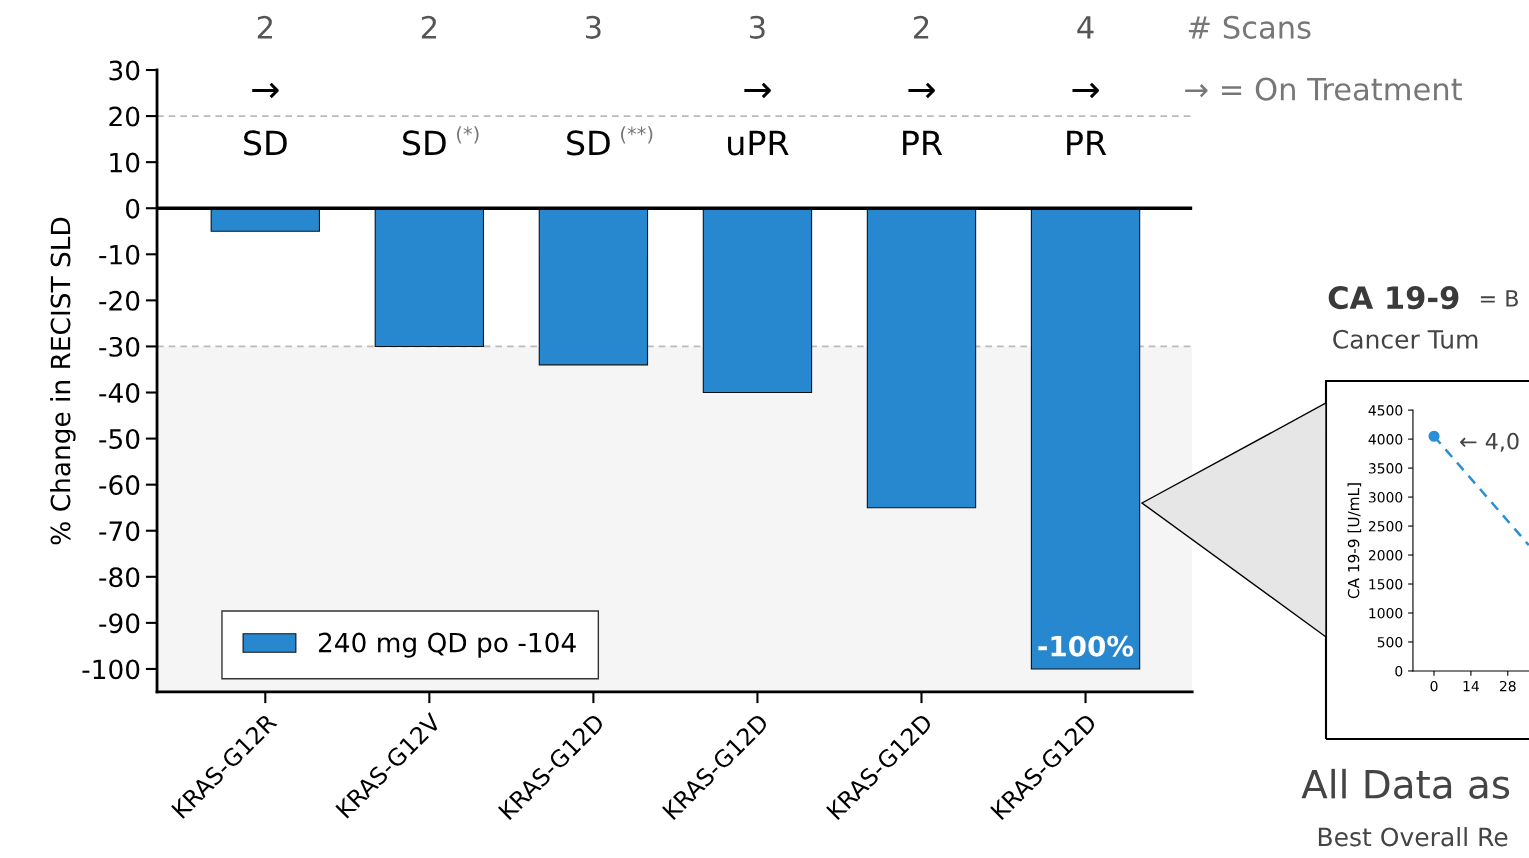 The height and width of the screenshot is (858, 1529). What do you see at coordinates (119, 392) in the screenshot?
I see `y-tick-label: -40` at bounding box center [119, 392].